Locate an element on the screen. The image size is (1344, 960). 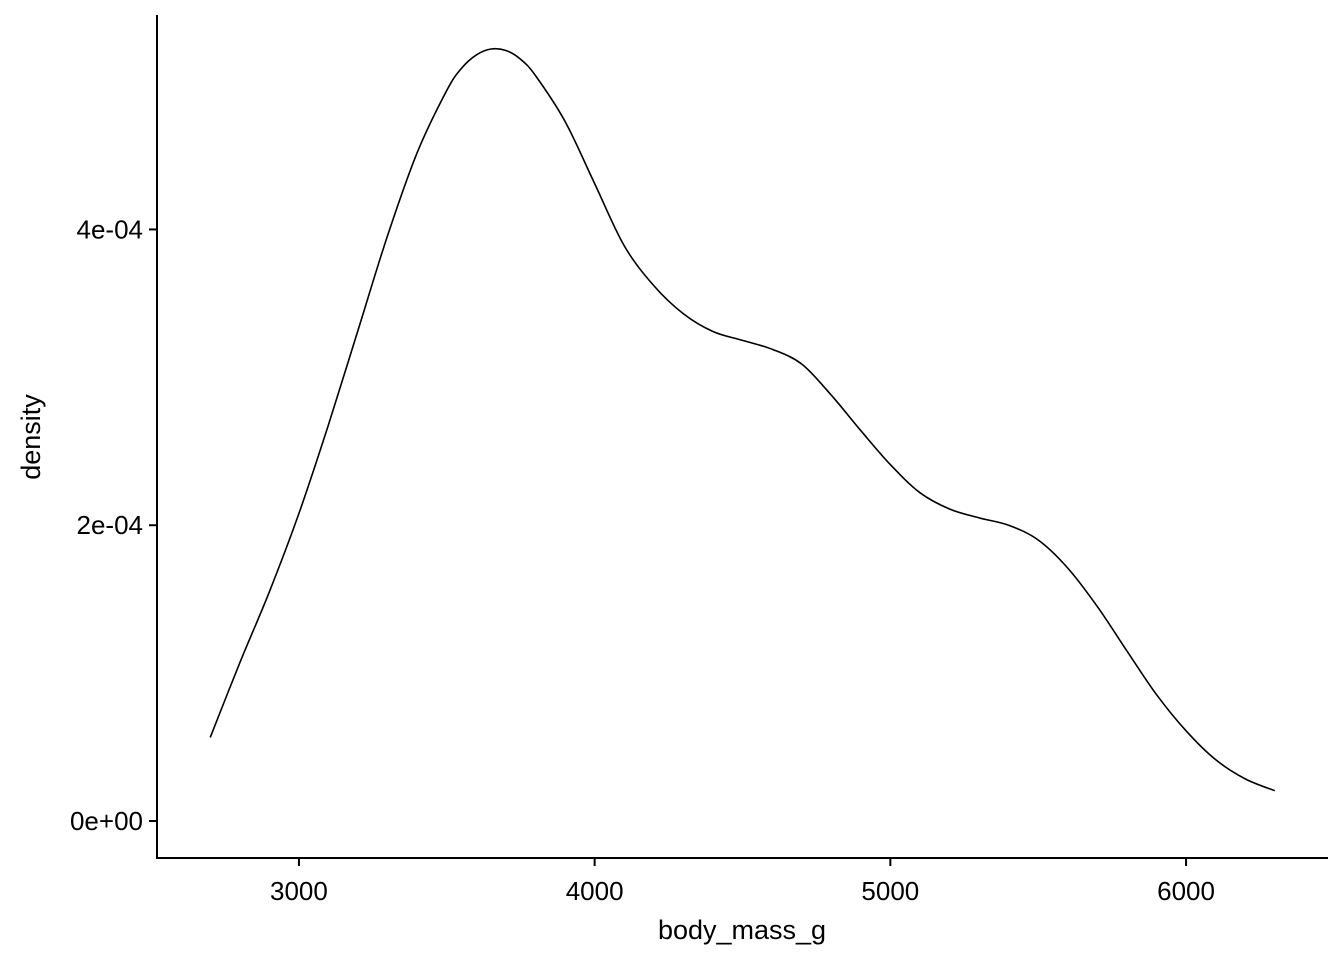
x-tick-label: 5000 is located at coordinates (890, 891).